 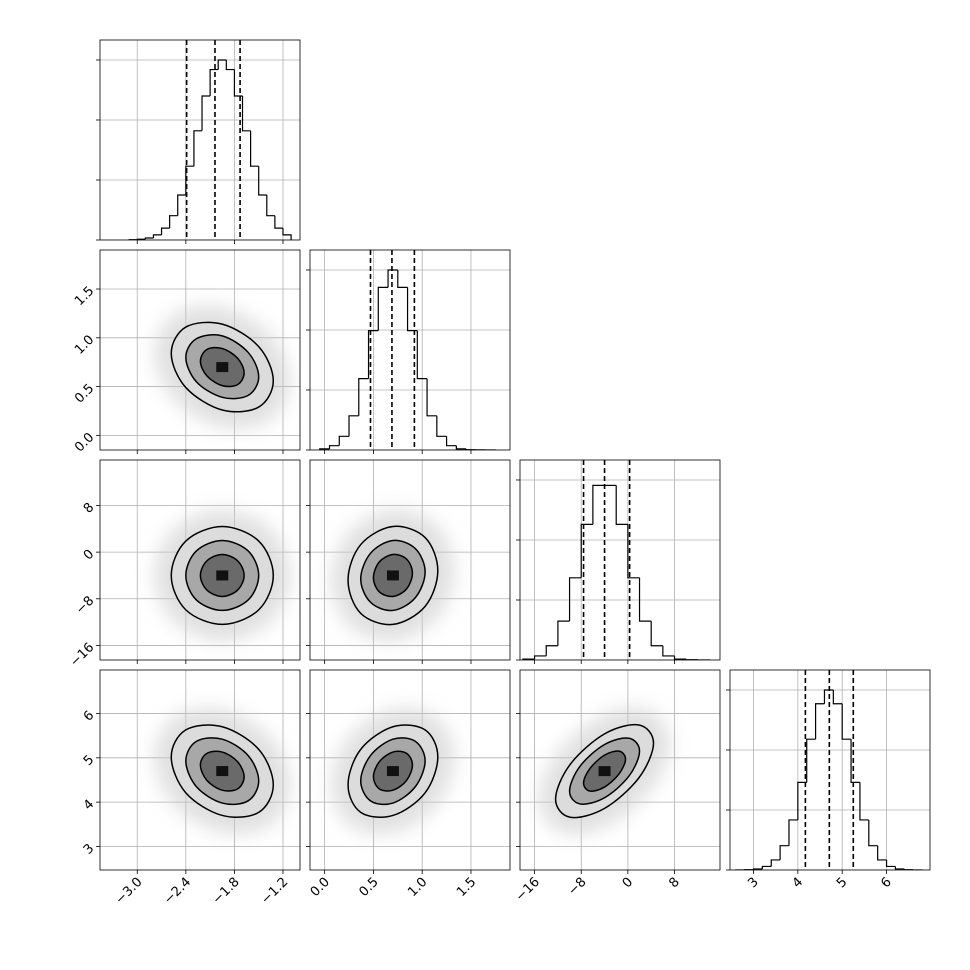 I want to click on y-tick-label: 3, so click(x=89, y=849).